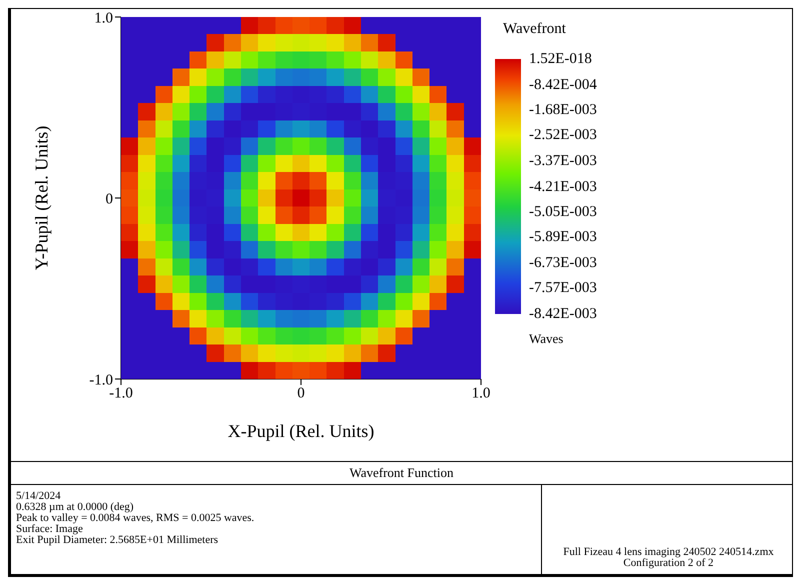 The width and height of the screenshot is (799, 583). Describe the element at coordinates (563, 314) in the screenshot. I see `color-bar-label: -8.42E-003` at that location.